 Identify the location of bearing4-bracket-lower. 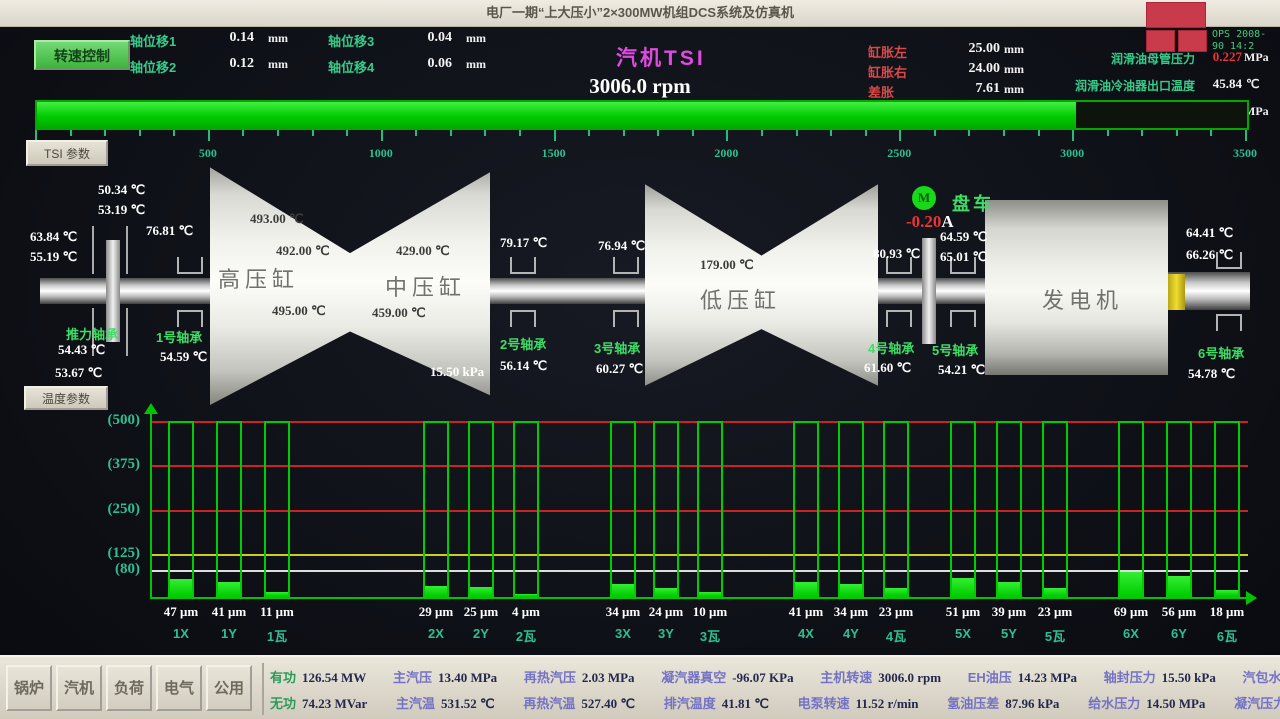
(899, 318).